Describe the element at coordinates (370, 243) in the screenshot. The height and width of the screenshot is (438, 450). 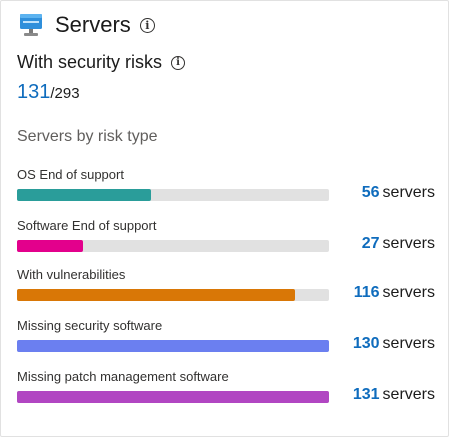
I see `risk-count: 27` at that location.